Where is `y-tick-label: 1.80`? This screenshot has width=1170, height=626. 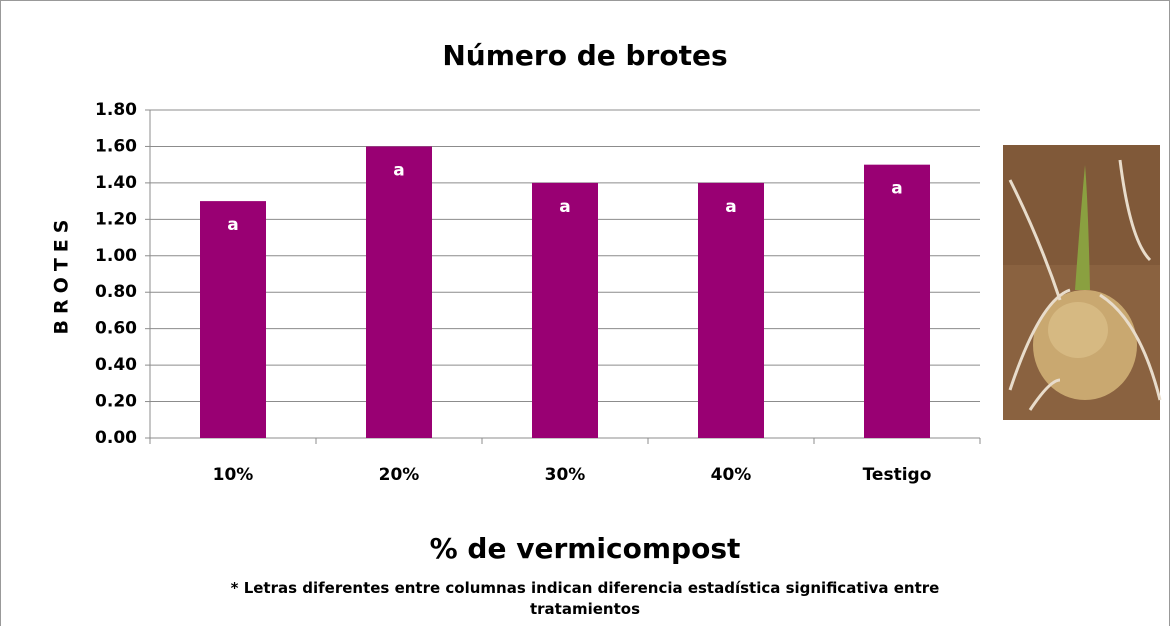 y-tick-label: 1.80 is located at coordinates (116, 110).